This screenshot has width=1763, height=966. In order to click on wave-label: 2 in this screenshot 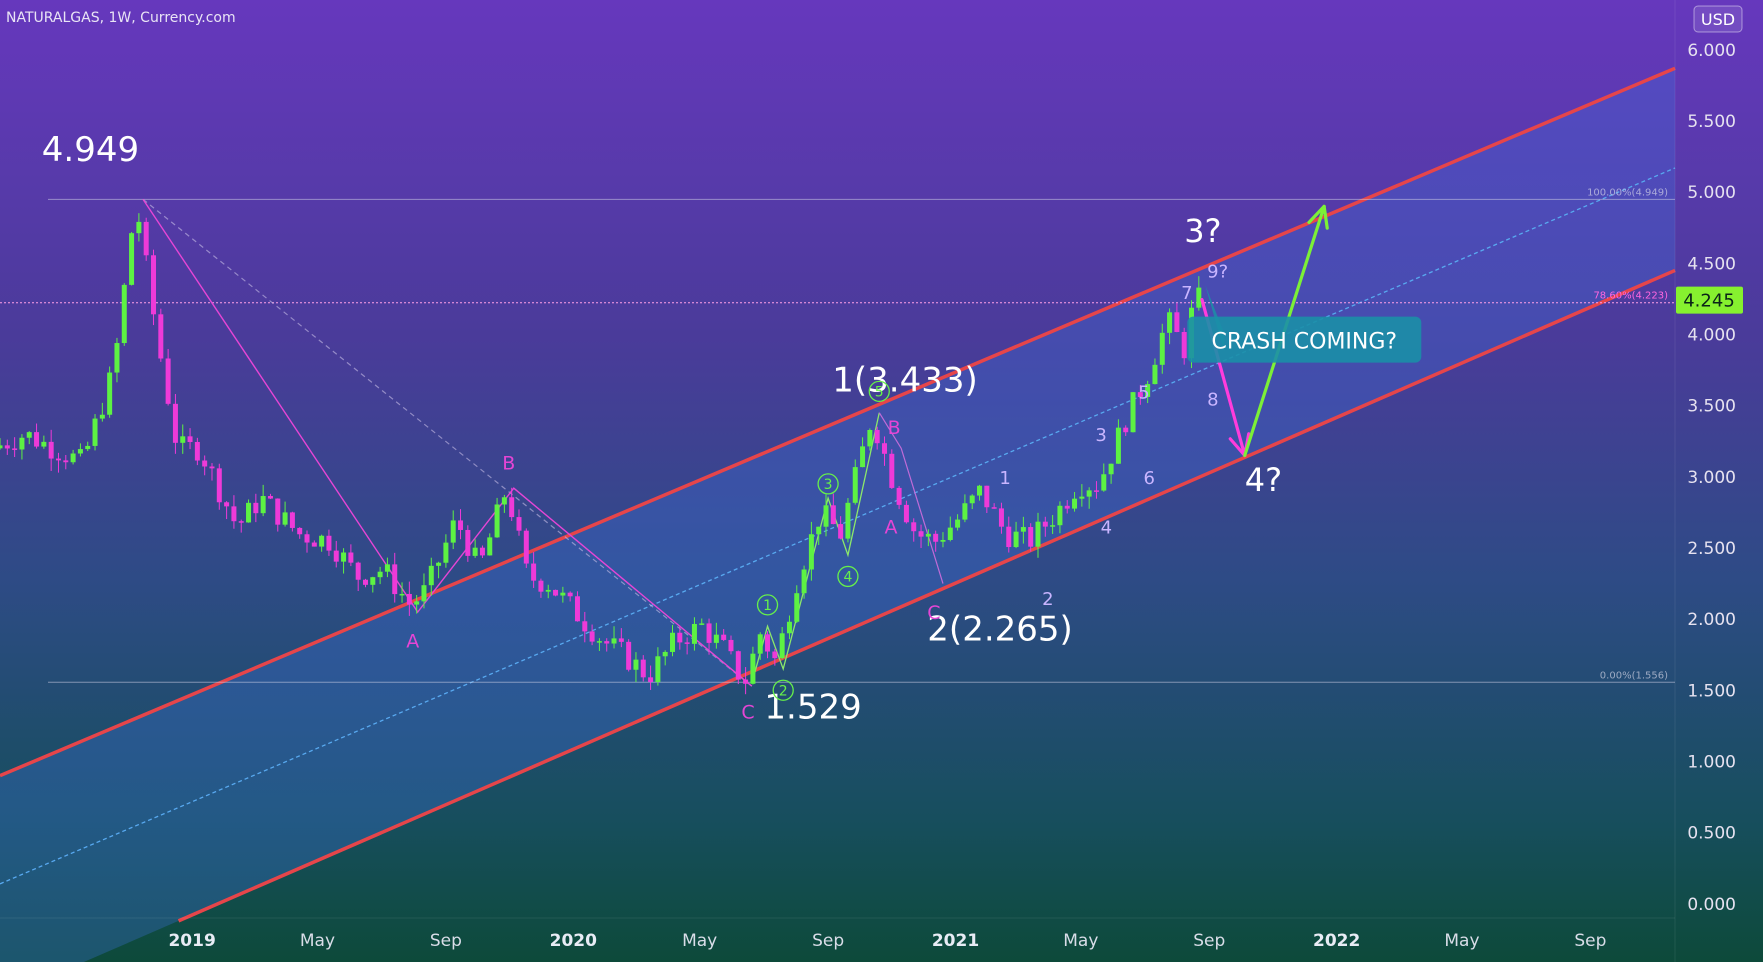, I will do `click(1047, 599)`.